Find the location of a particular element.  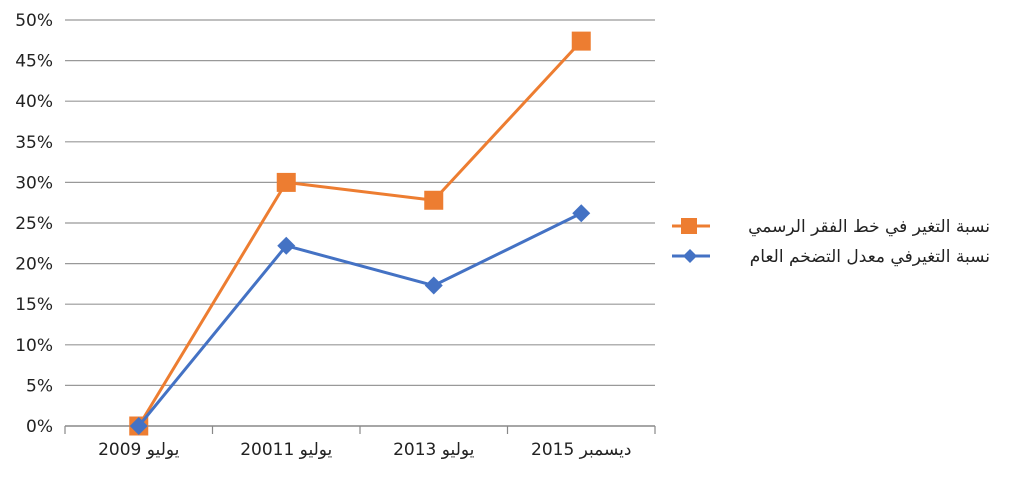

y-tick-label: 25% is located at coordinates (34, 224).